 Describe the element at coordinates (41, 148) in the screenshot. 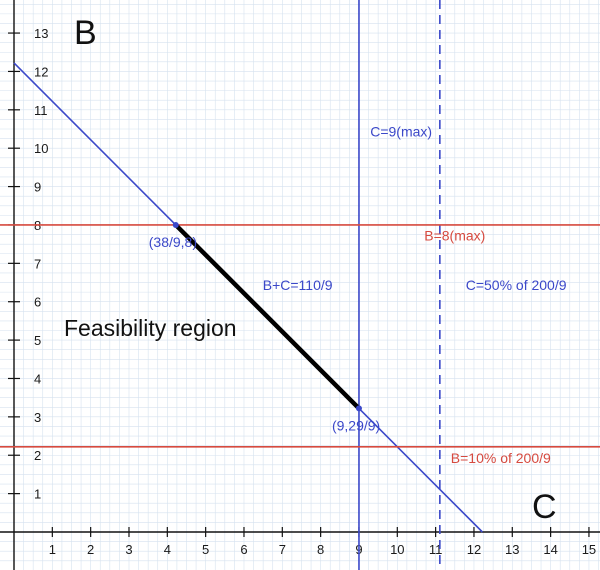

I see `y-tick-label: 10` at that location.